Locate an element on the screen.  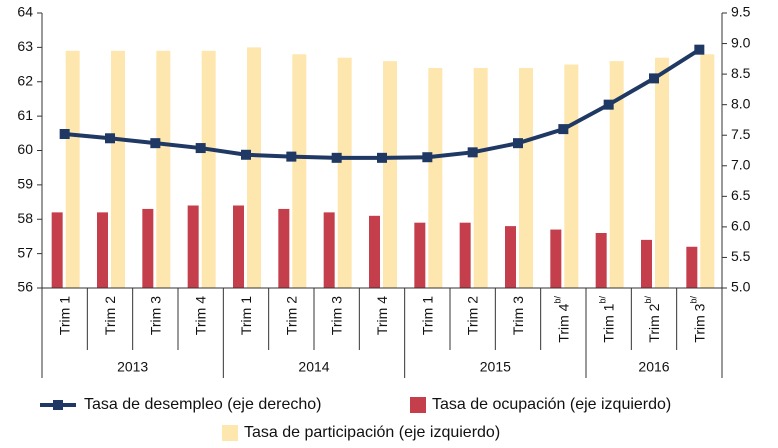
group-label: 2016 is located at coordinates (653, 367).